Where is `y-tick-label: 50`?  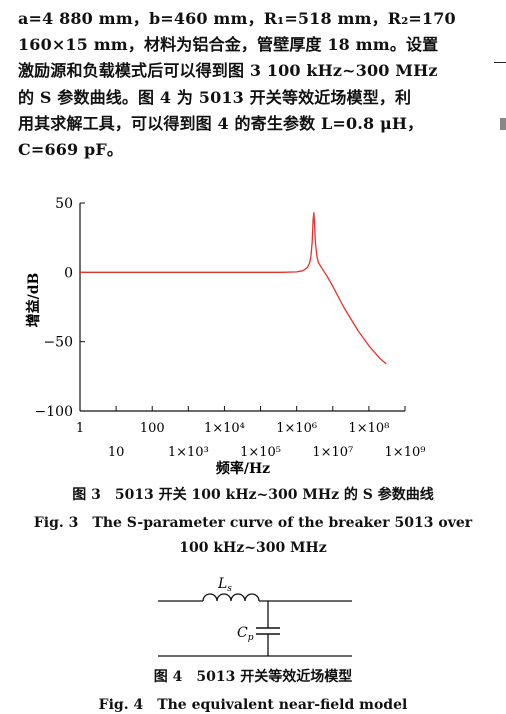 y-tick-label: 50 is located at coordinates (64, 204).